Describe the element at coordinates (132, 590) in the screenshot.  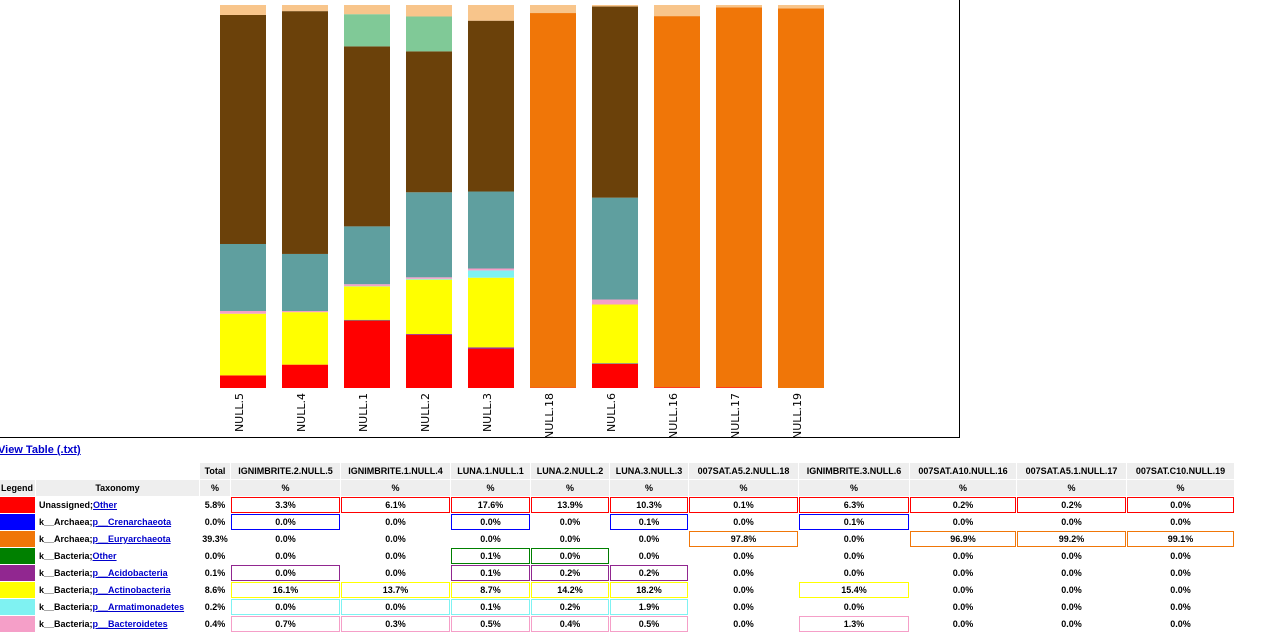
I see `taxonomy-link: p__Actinobacteria` at that location.